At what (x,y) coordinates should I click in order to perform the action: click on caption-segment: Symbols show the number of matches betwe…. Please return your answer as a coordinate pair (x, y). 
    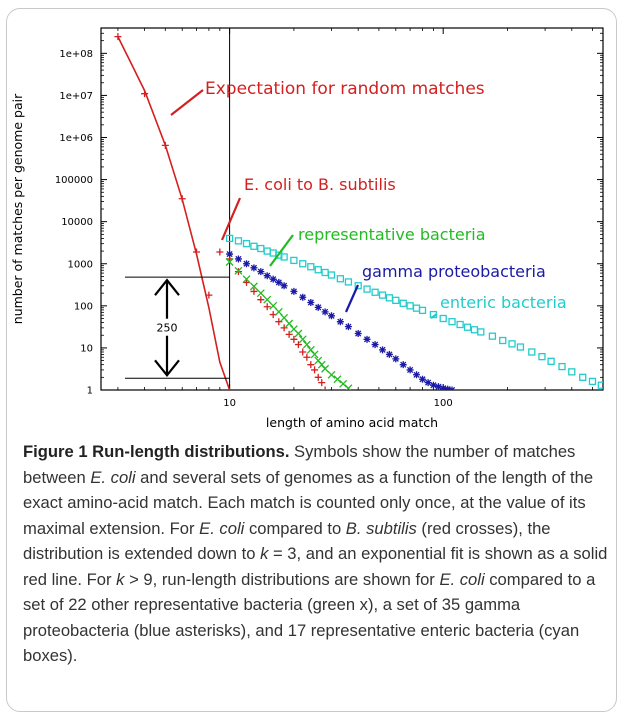
    Looking at the image, I should click on (299, 464).